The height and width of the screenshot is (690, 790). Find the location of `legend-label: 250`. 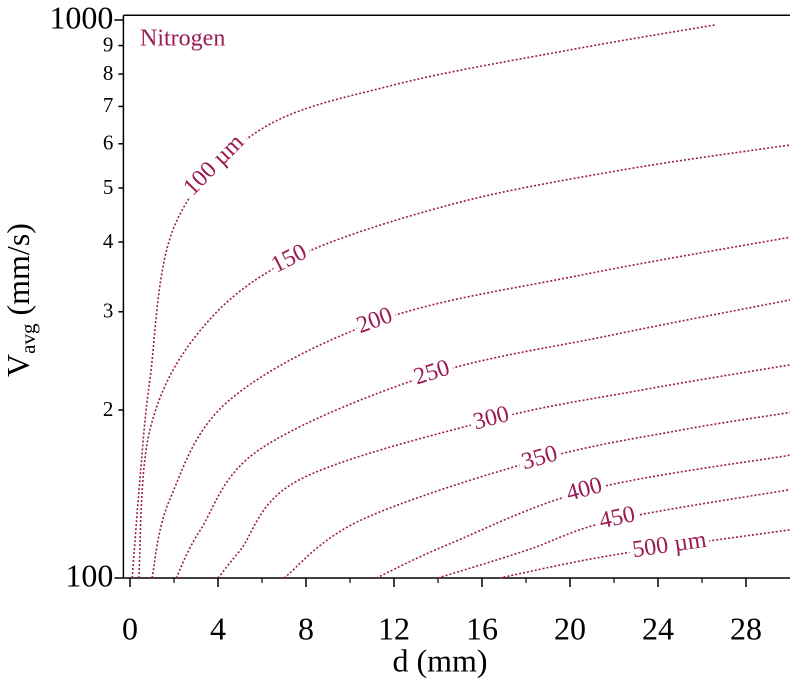

legend-label: 250 is located at coordinates (432, 373).